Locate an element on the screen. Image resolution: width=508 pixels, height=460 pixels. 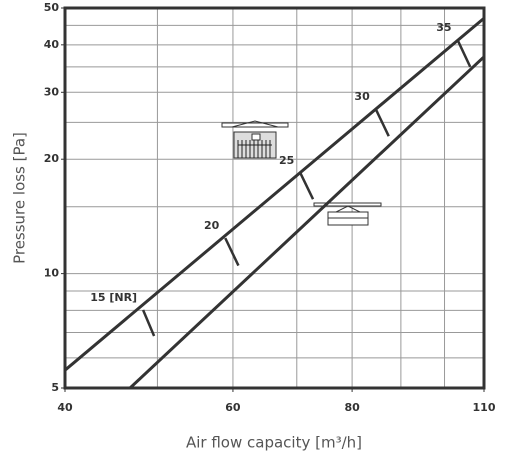
x-tick-label: 40 is located at coordinates (65, 407).